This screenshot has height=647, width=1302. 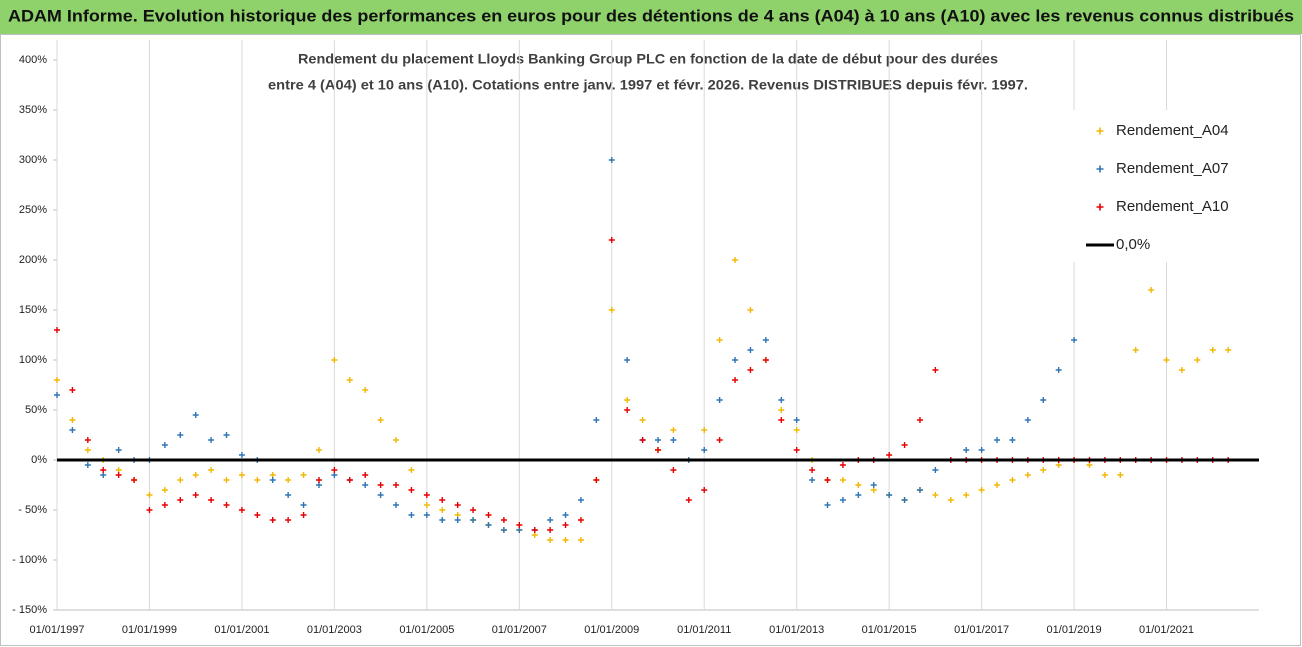 What do you see at coordinates (519, 630) in the screenshot?
I see `x-tick-label: 01/01/2007` at bounding box center [519, 630].